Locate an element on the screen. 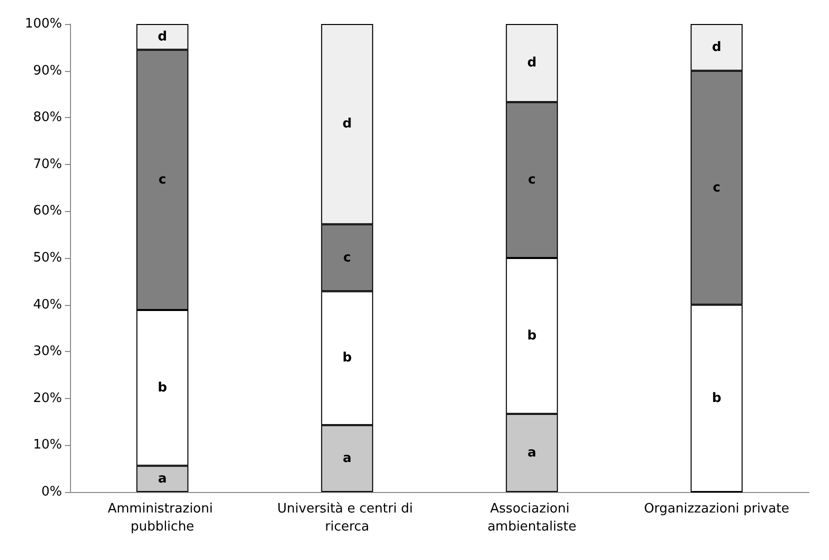  y-tick-label: 100% is located at coordinates (43, 24).